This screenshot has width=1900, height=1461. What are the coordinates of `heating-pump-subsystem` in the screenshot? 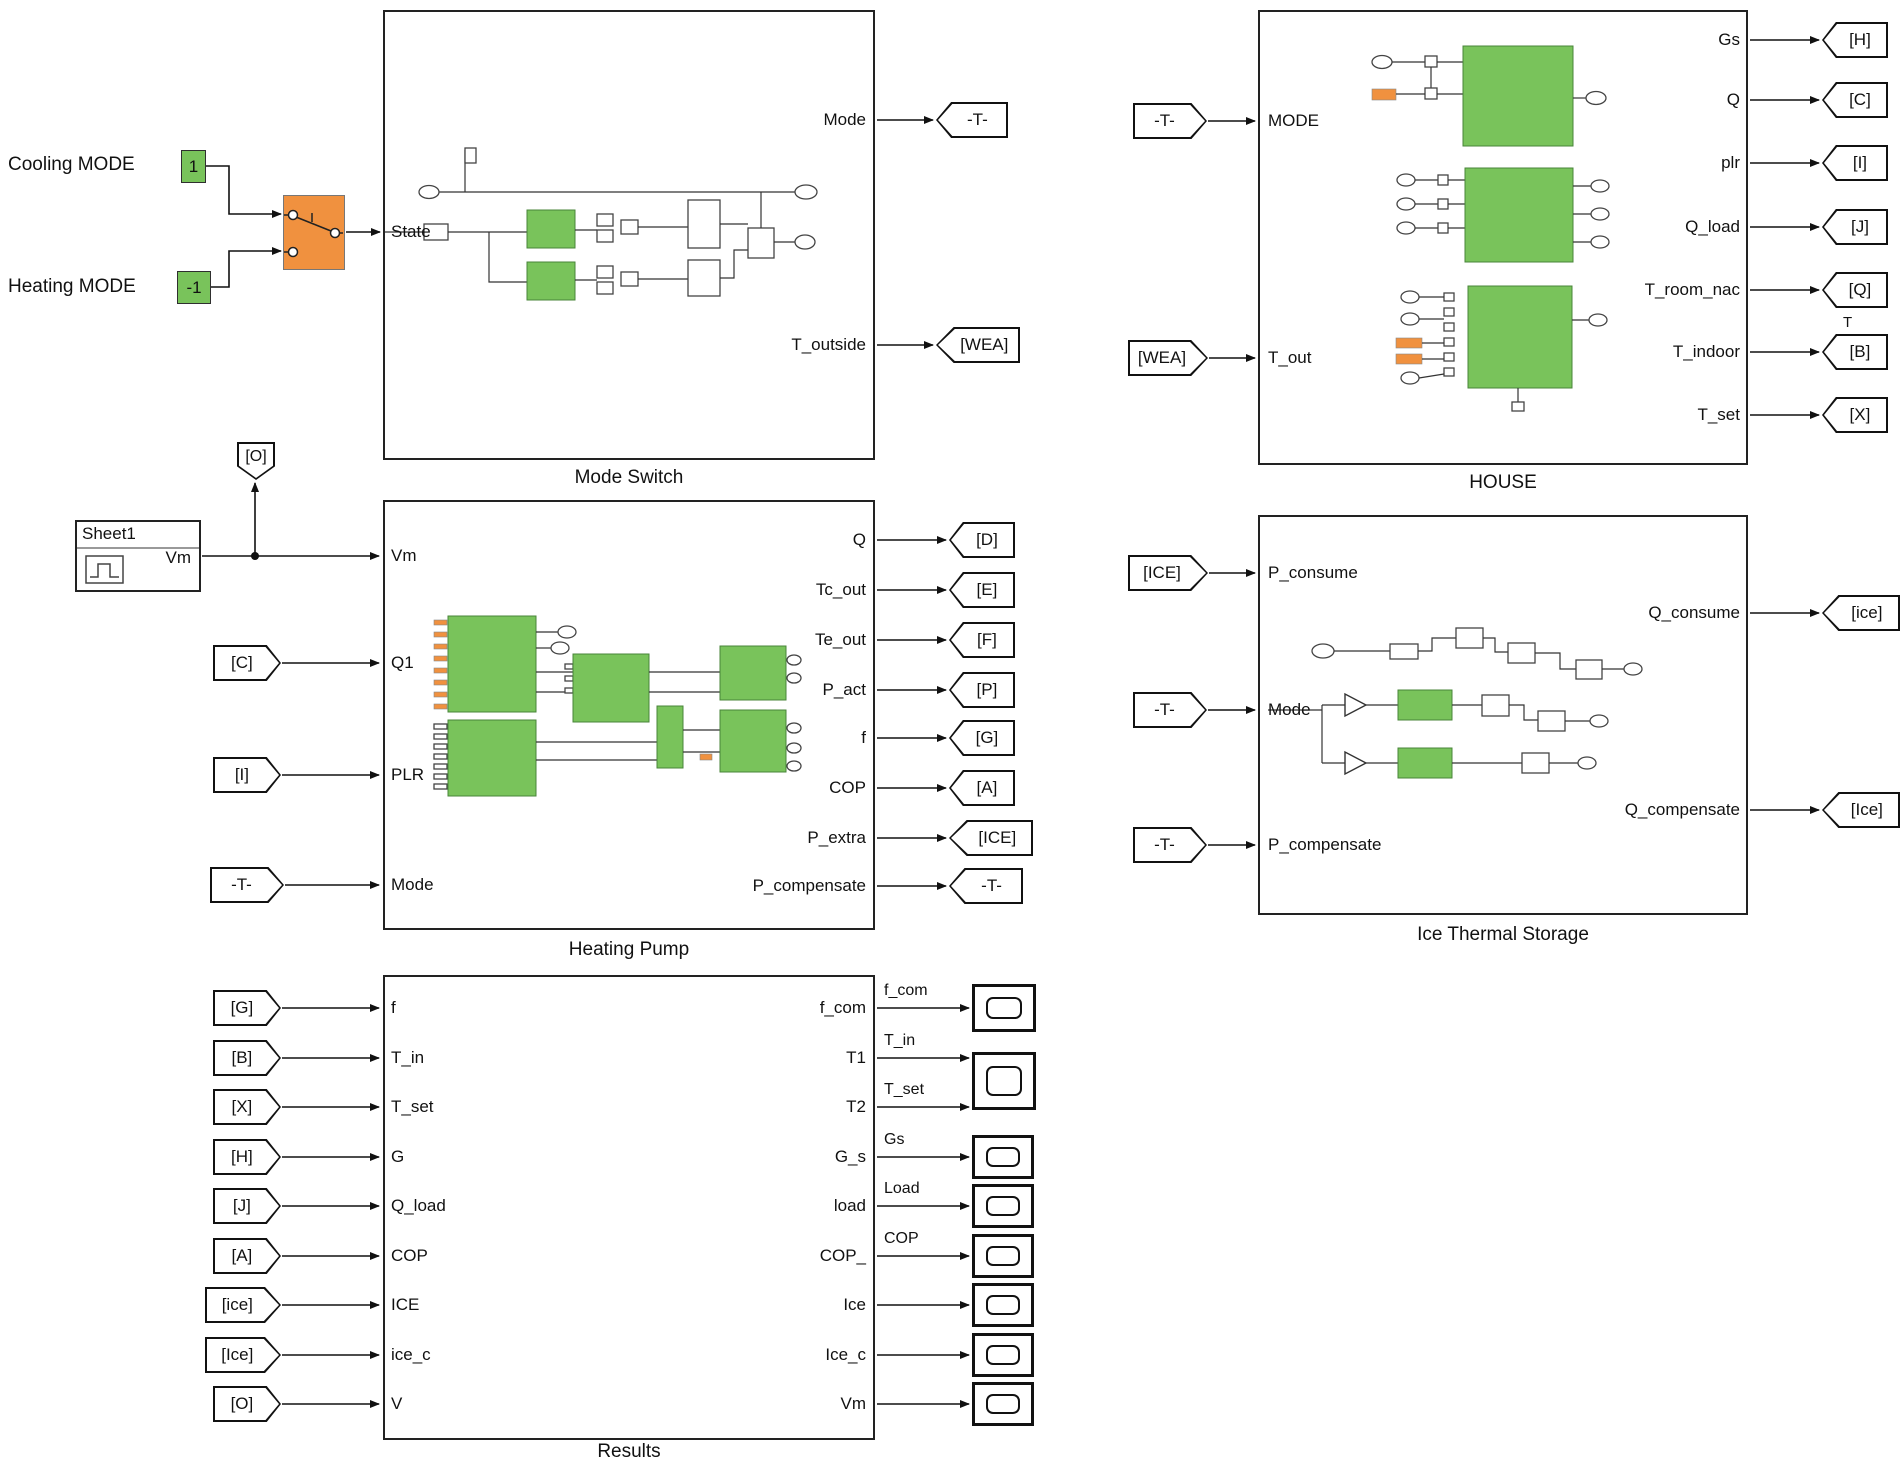 It's located at (629, 715).